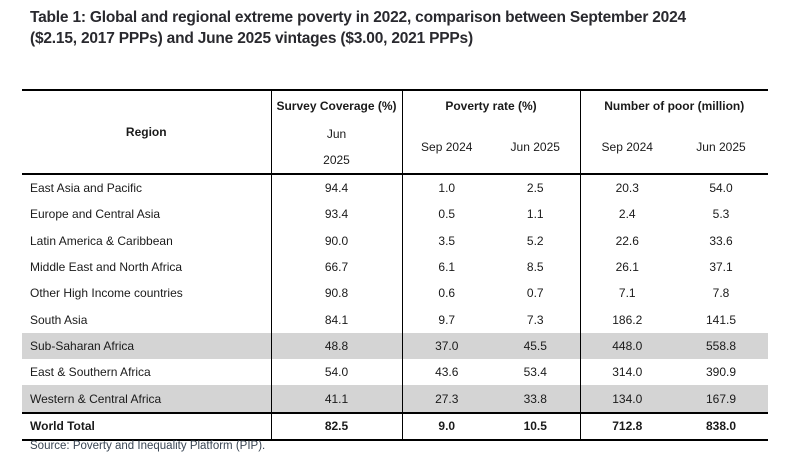  Describe the element at coordinates (336, 160) in the screenshot. I see `subheader-survey-line2: 2025` at that location.